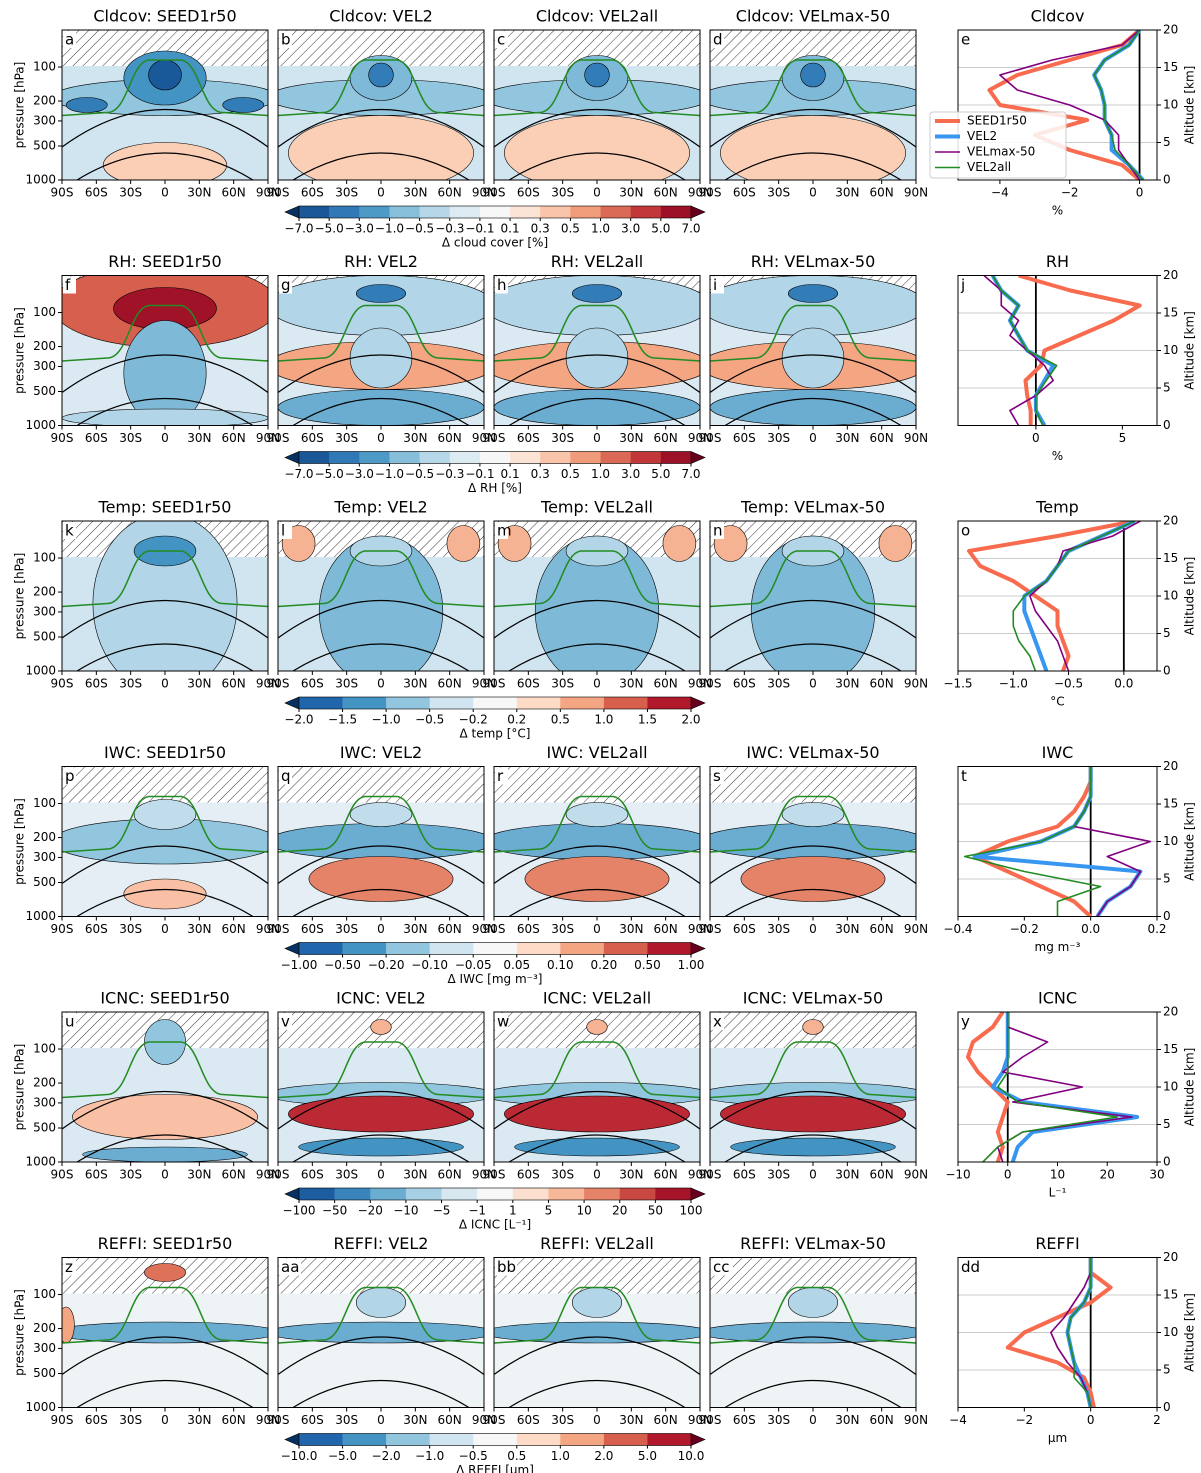  Describe the element at coordinates (495, 979) in the screenshot. I see `colorbar-label: Δ IWC [mg m⁻³]` at that location.